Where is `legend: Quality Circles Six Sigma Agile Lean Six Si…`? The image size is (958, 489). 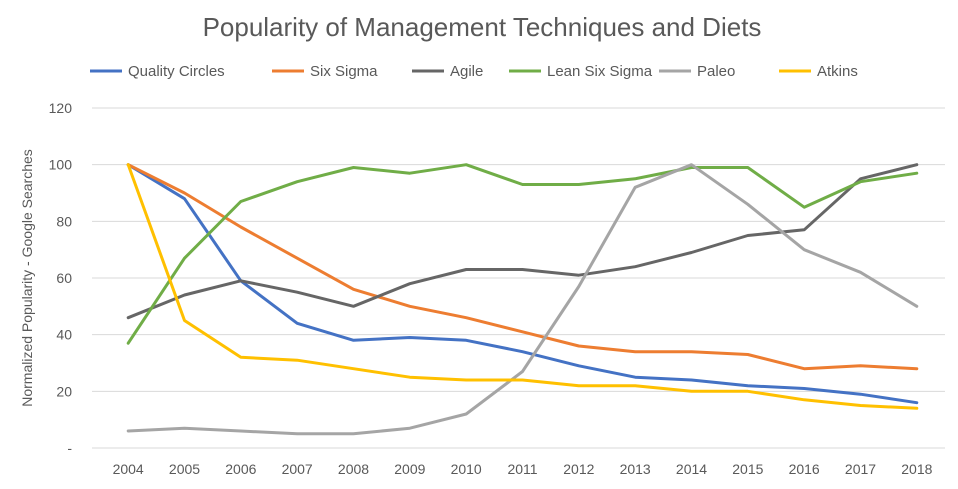
legend: Quality Circles Six Sigma Agile Lean Six Si… is located at coordinates (474, 71).